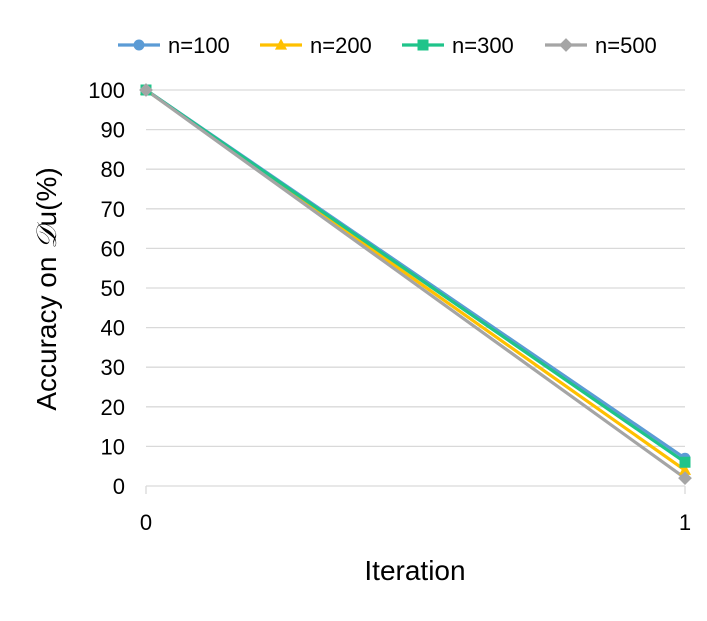  I want to click on y-axis-title: Accuracy on 𝒟u(%), so click(46, 288).